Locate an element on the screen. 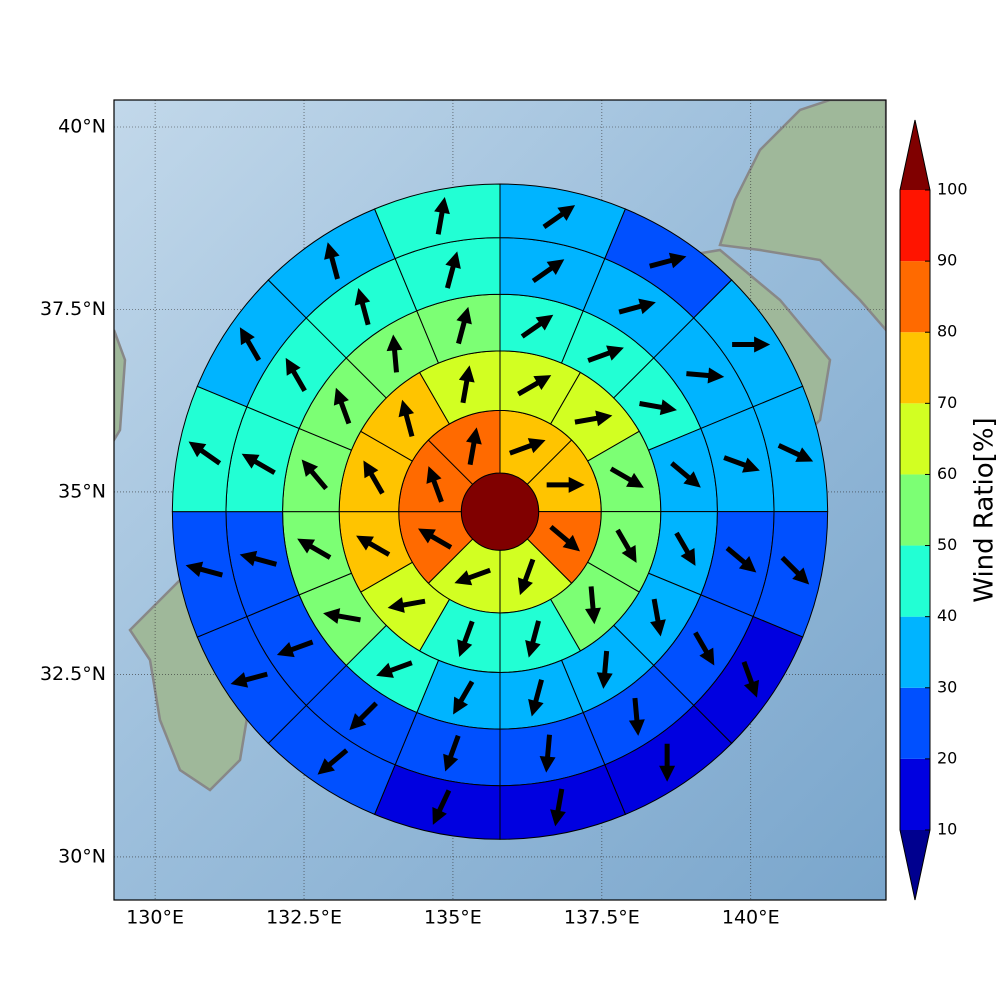 The image size is (1000, 1004). colorbar: 10 20 30 40 50 60 70 80 90 100 is located at coordinates (933, 510).